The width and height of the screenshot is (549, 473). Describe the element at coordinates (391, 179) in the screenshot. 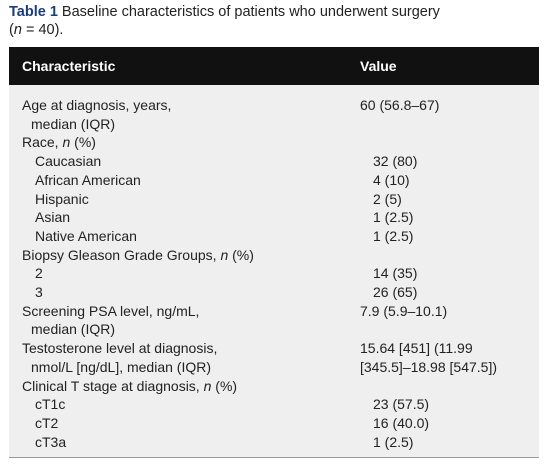

I see `cell-text: 4 (10)` at that location.